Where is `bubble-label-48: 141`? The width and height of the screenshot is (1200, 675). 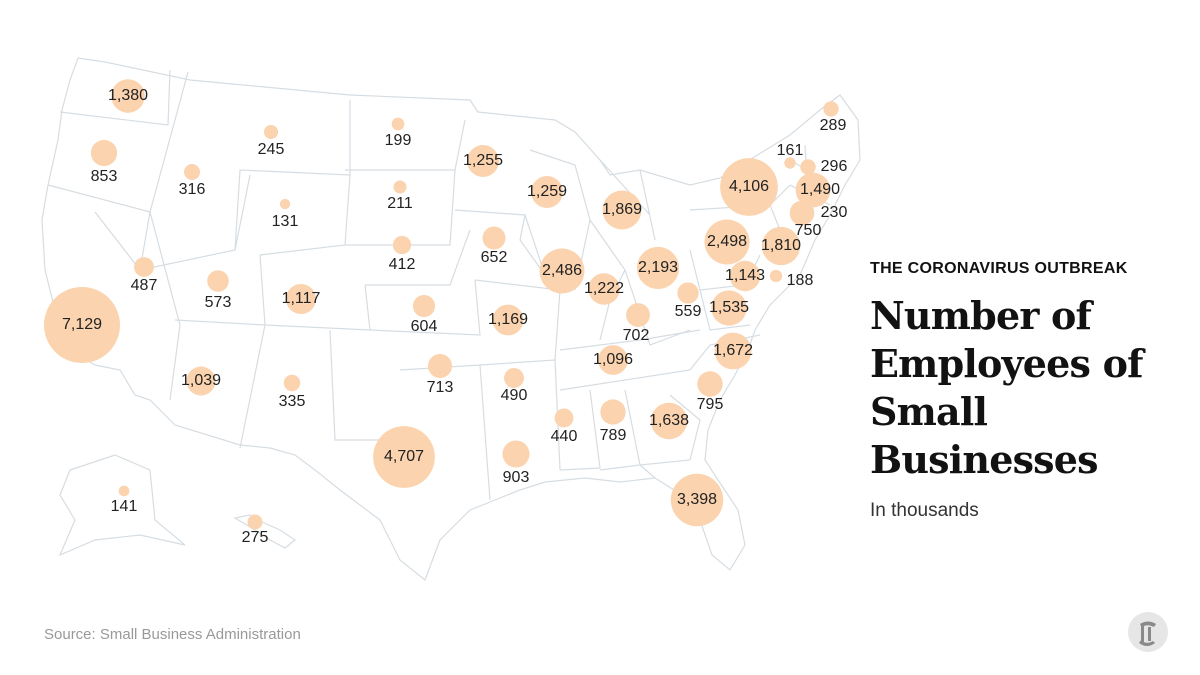
bubble-label-48: 141 is located at coordinates (124, 506).